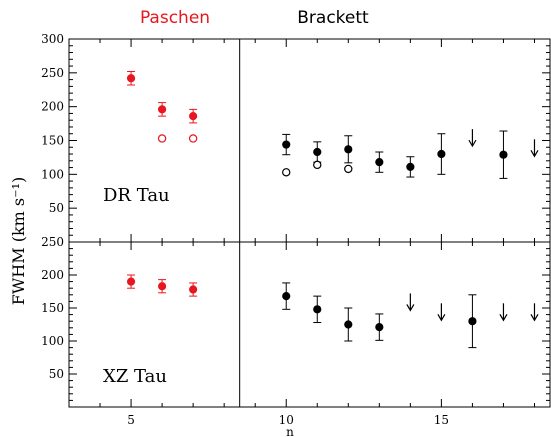  I want to click on paschen-header: Paschen, so click(175, 18).